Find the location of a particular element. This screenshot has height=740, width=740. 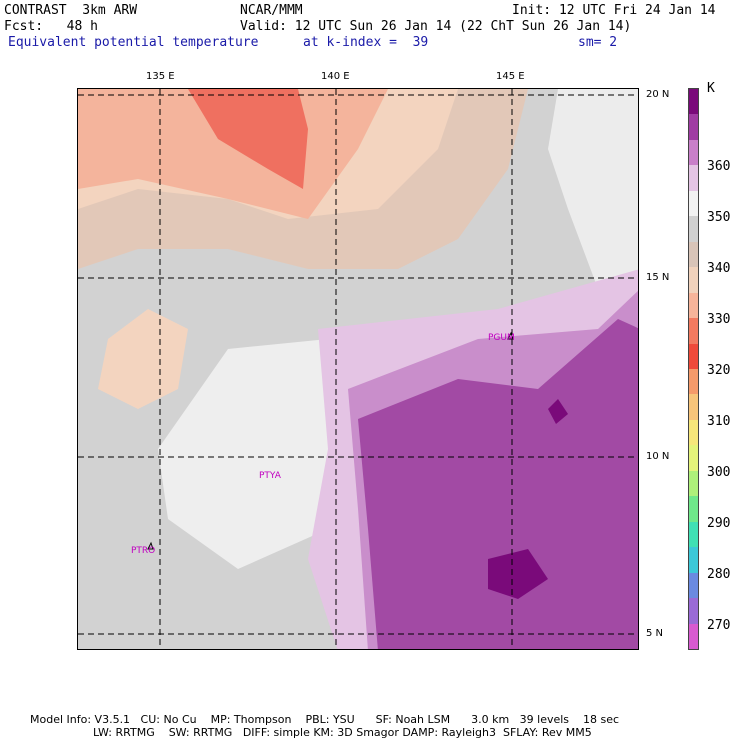

field-name: Equivalent potential temperature is located at coordinates (133, 42).